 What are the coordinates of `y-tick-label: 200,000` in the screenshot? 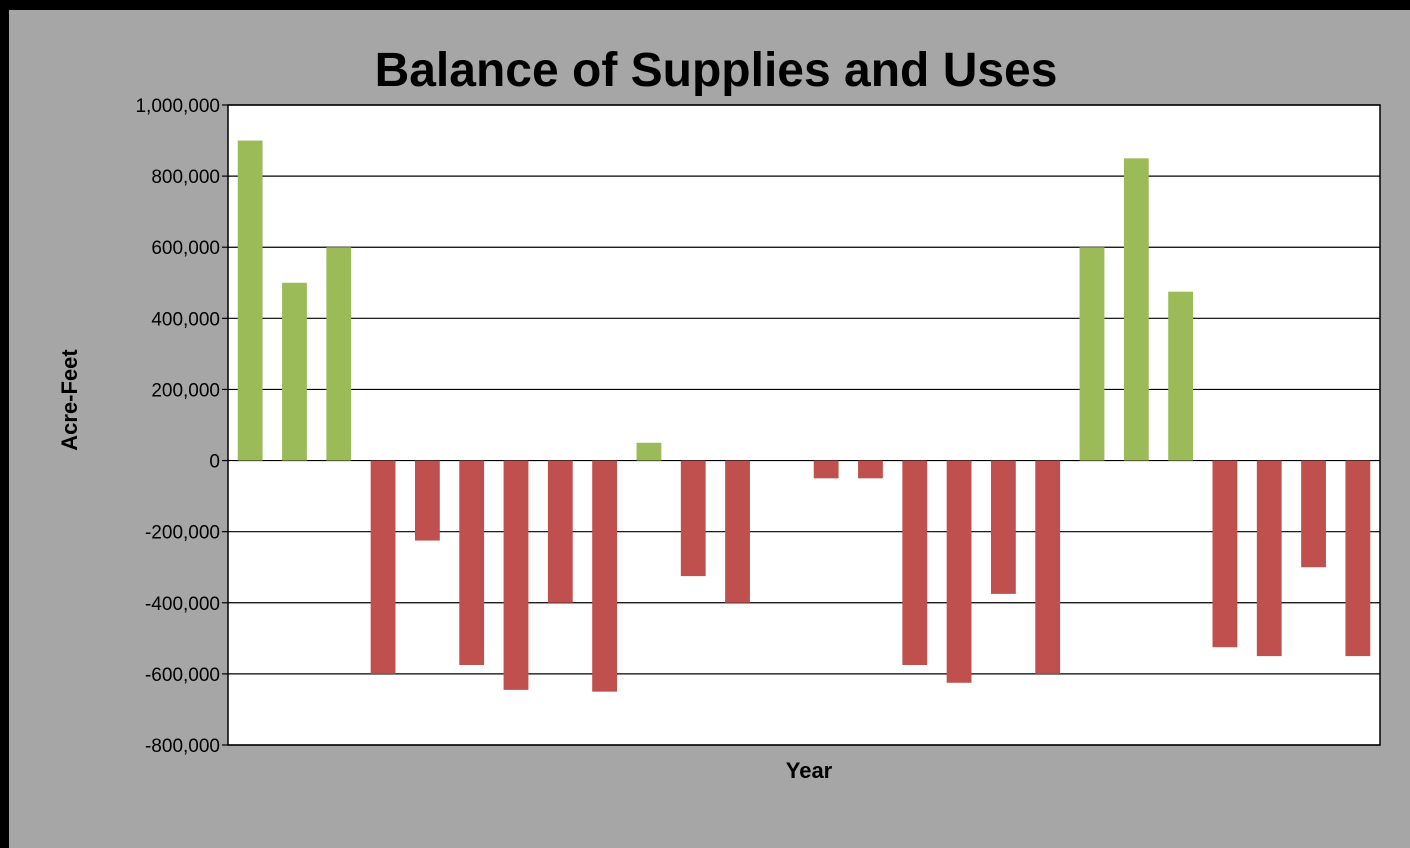 It's located at (185, 390).